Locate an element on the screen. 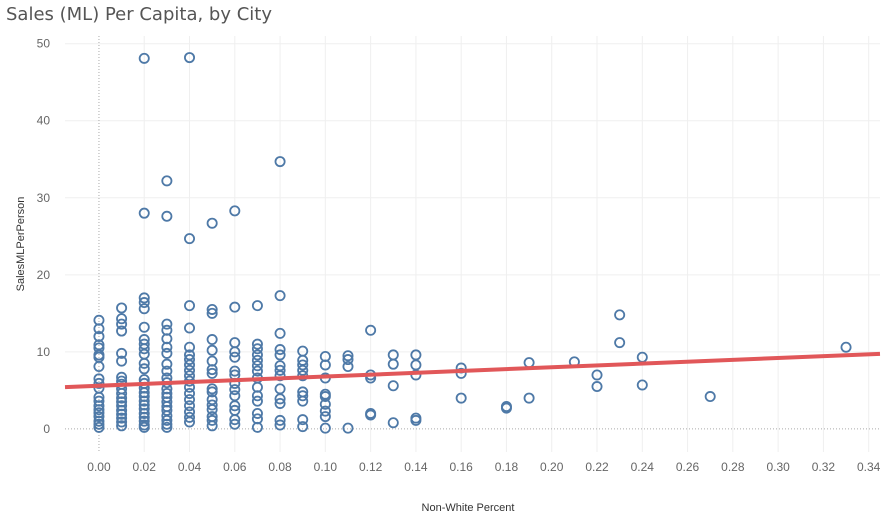  chart-title: Sales (ML) Per Capita, by City is located at coordinates (139, 14).